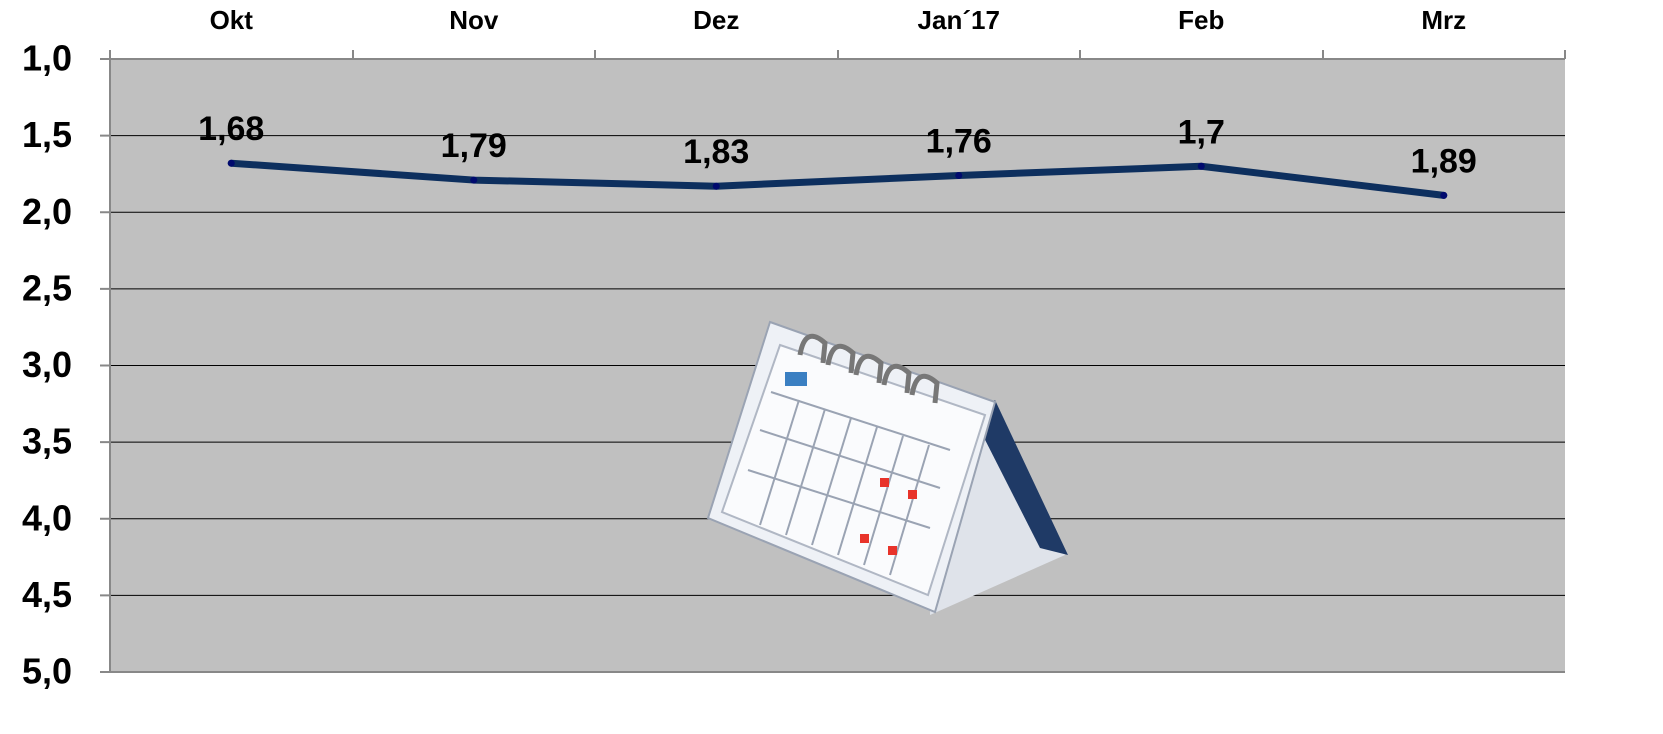  Describe the element at coordinates (474, 20) in the screenshot. I see `x-tick-label: Nov` at that location.